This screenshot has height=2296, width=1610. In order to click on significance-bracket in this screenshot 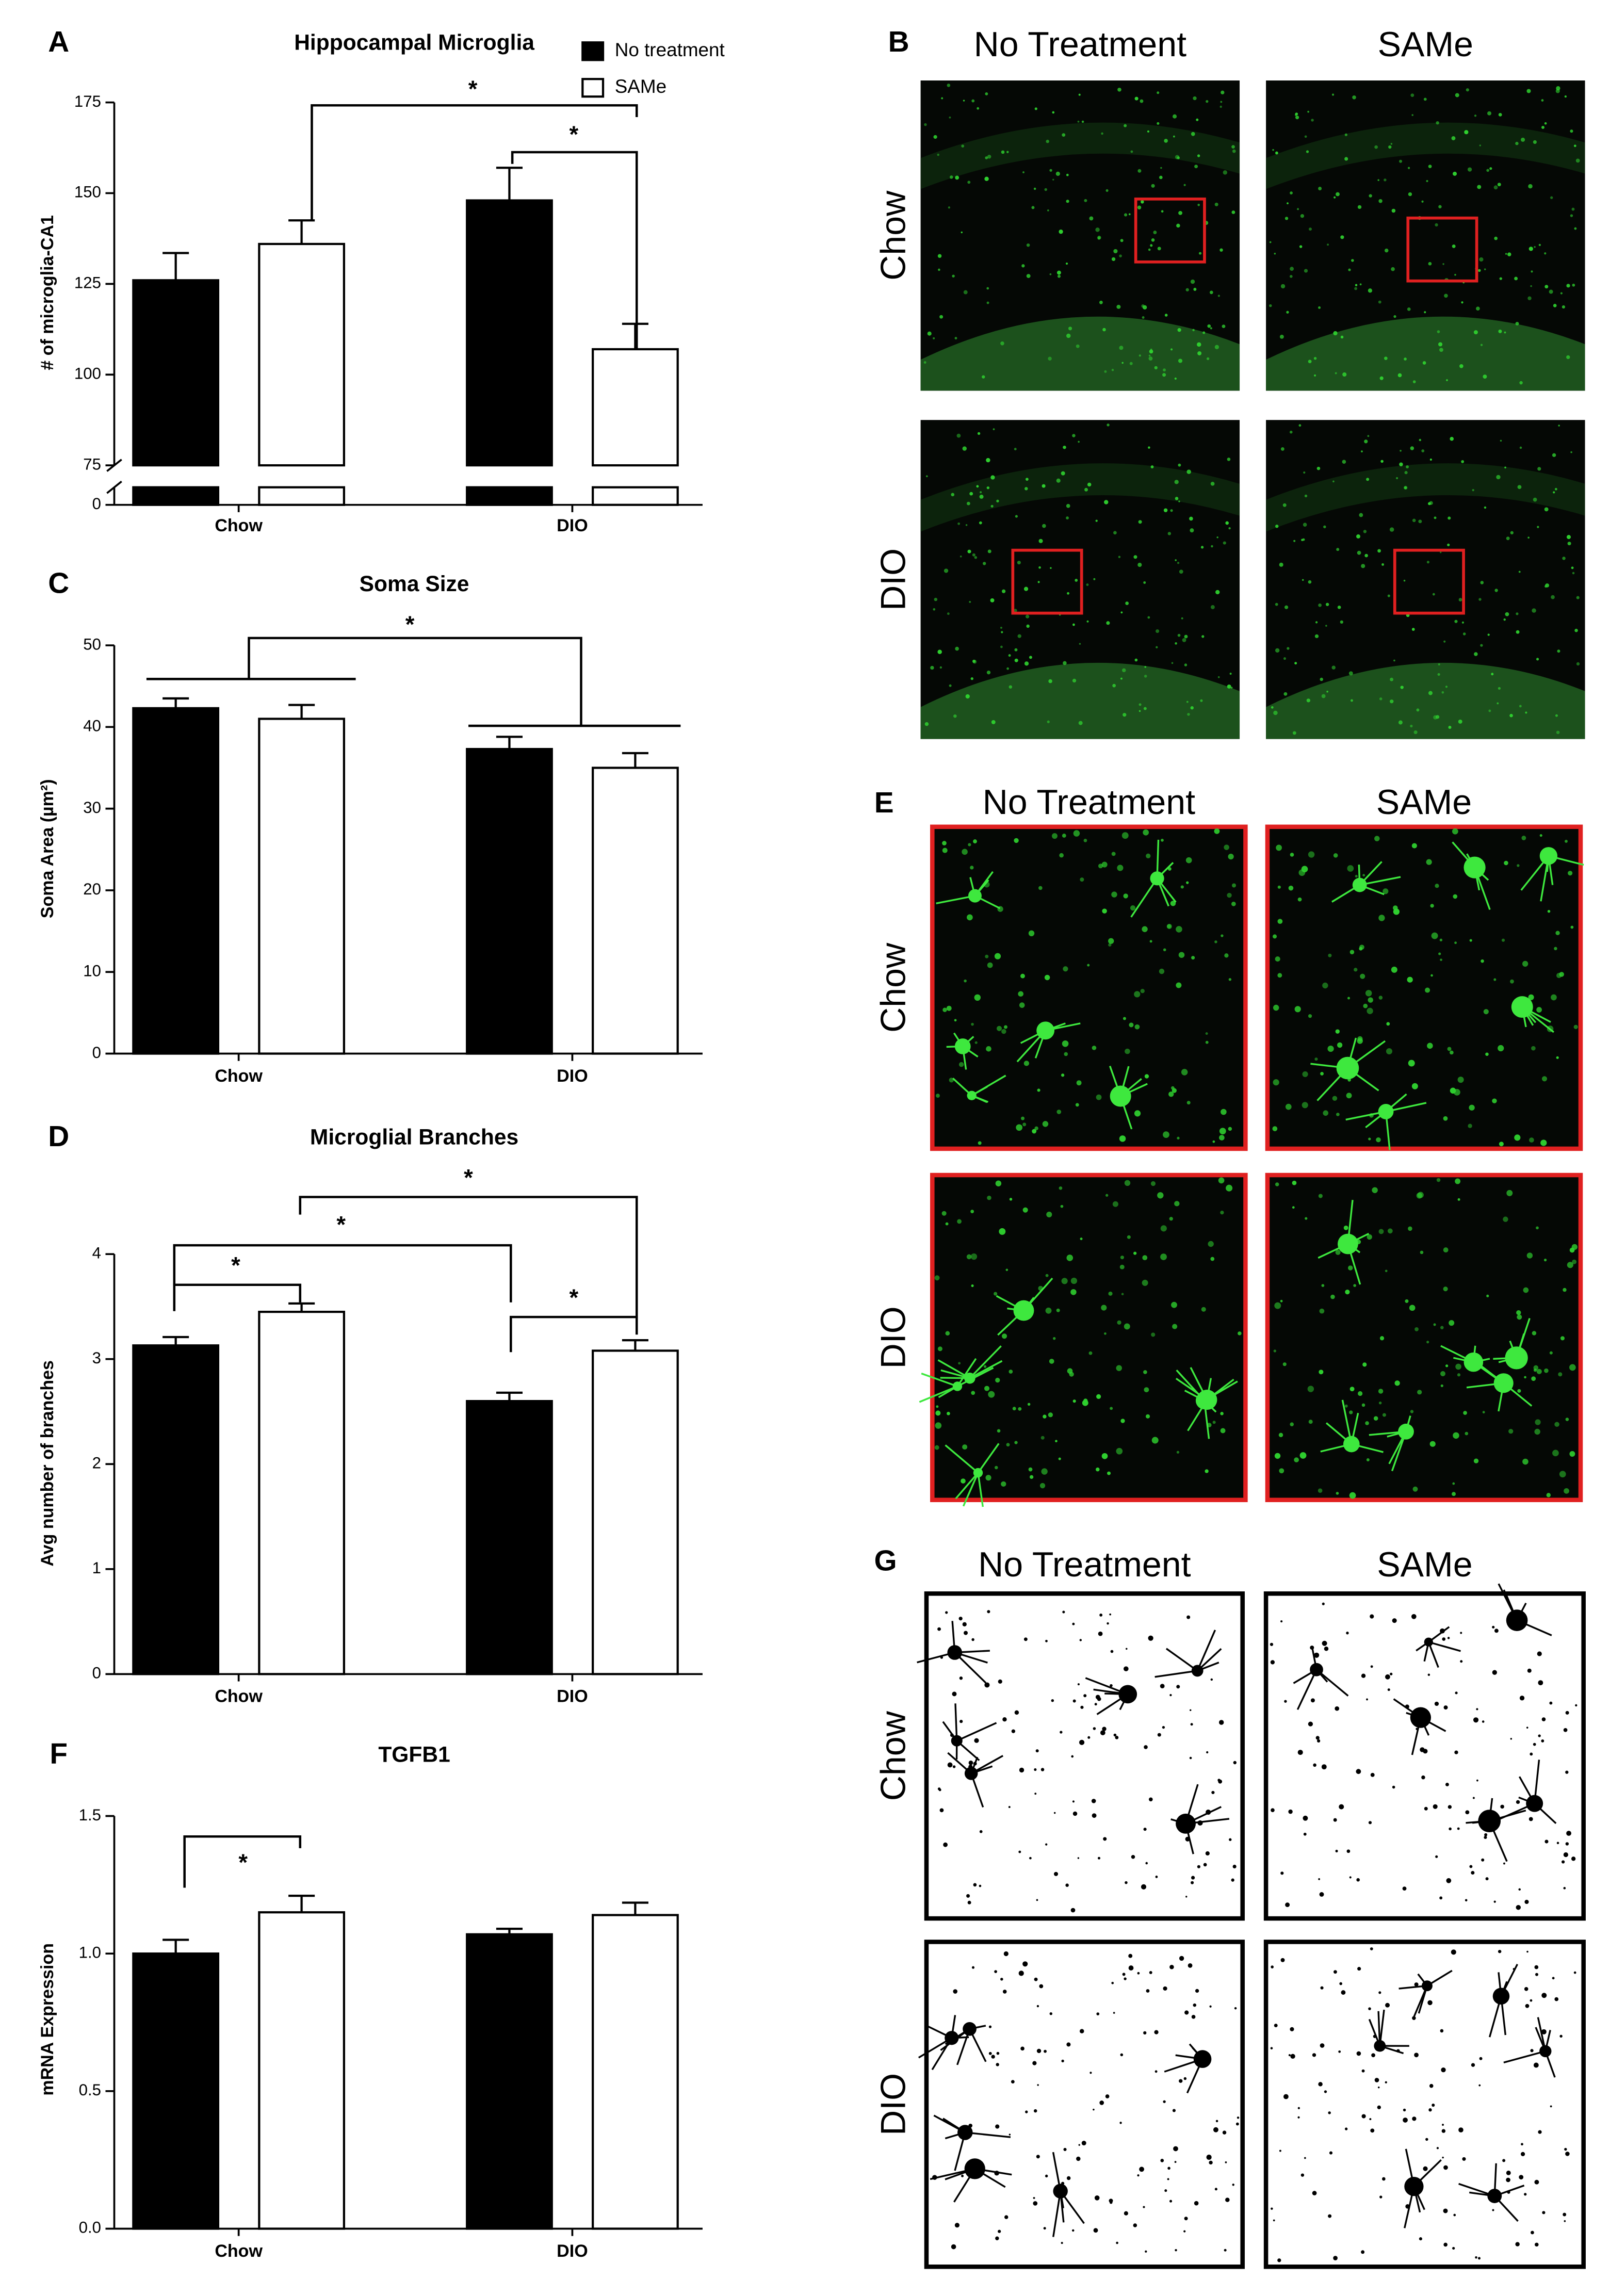, I will do `click(238, 1297)`.